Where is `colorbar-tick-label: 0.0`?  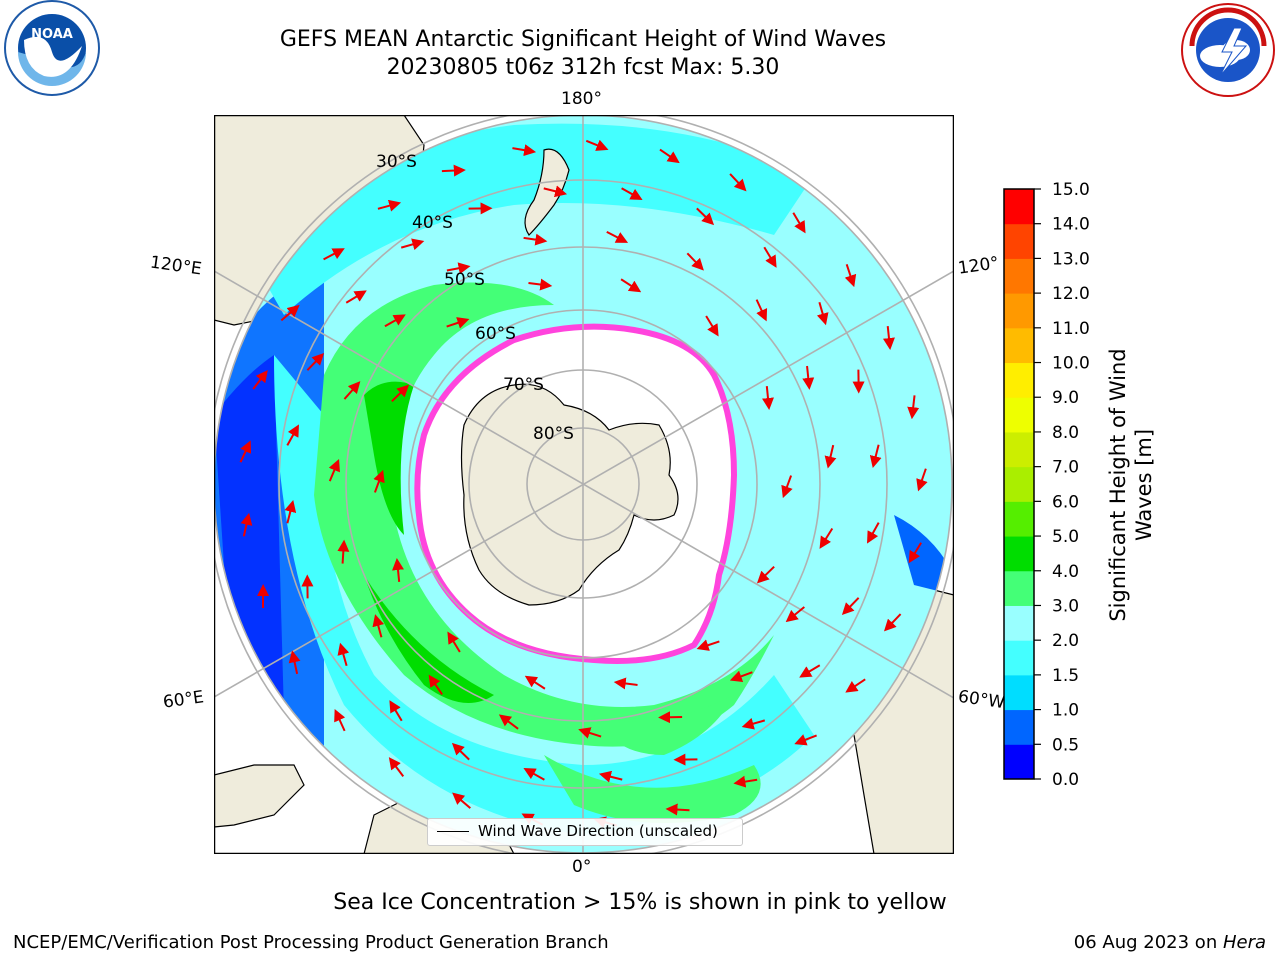
colorbar-tick-label: 0.0 is located at coordinates (1065, 780).